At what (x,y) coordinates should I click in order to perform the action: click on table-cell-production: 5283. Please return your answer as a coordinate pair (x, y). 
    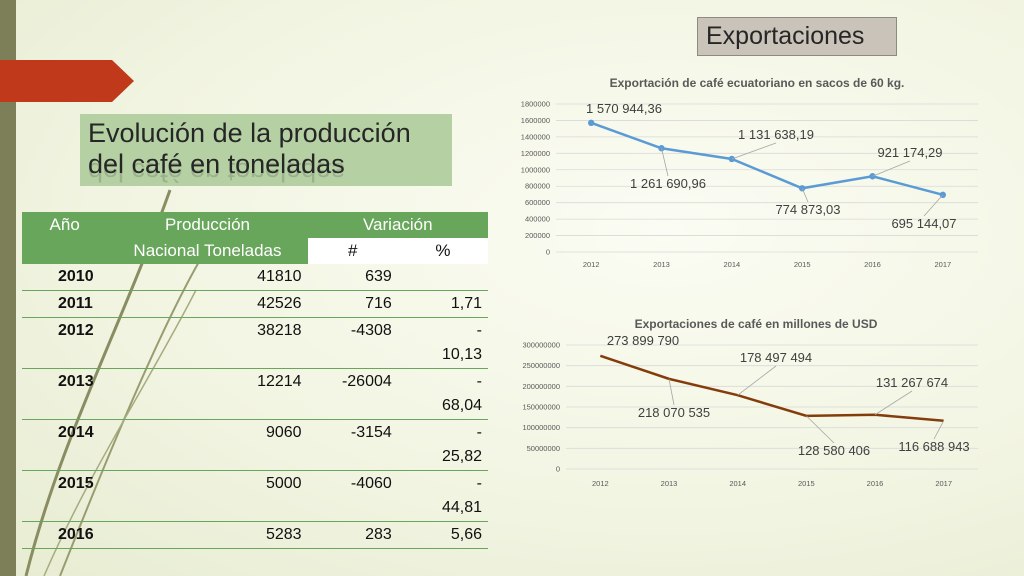
    Looking at the image, I should click on (207, 535).